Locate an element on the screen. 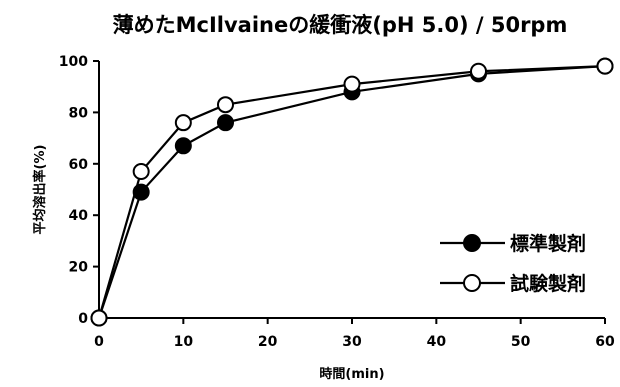 This screenshot has width=620, height=387. x-tick-label: 30 is located at coordinates (352, 342).